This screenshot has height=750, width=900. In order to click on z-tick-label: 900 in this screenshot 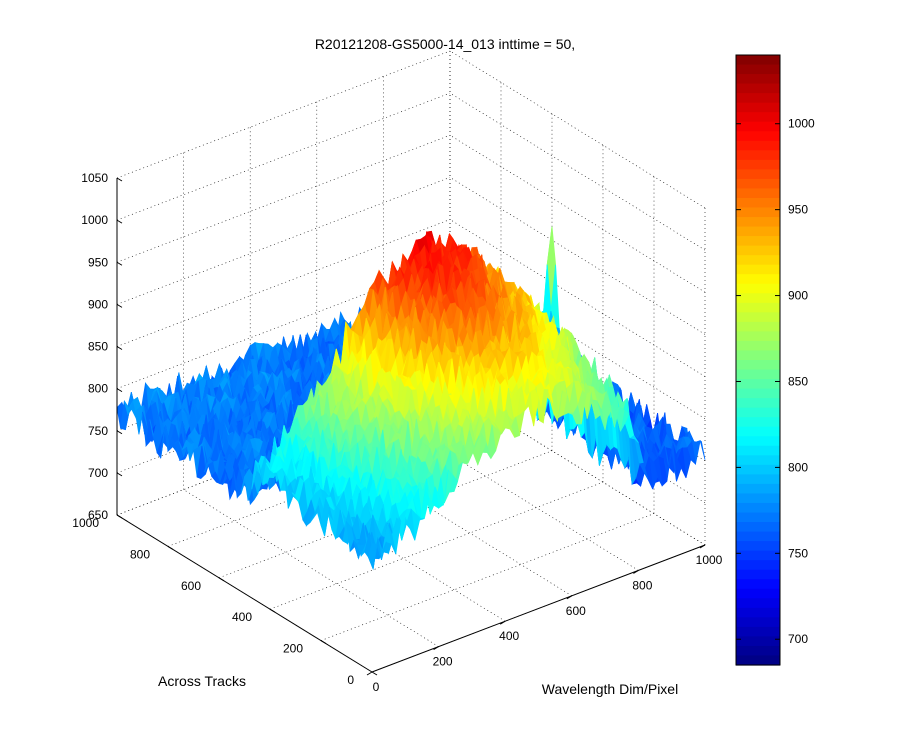, I will do `click(98, 304)`.